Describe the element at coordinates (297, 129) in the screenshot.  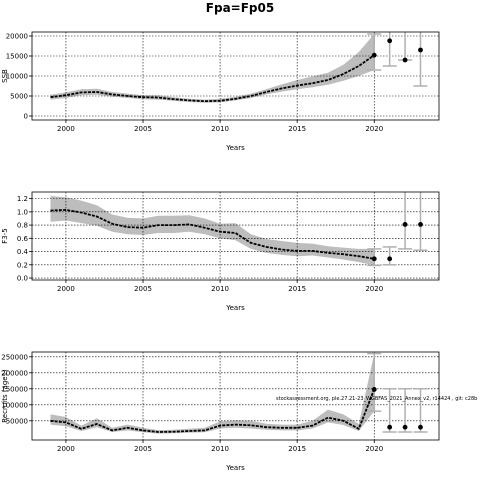
I see `ssb-x-tick-label: 2015` at that location.